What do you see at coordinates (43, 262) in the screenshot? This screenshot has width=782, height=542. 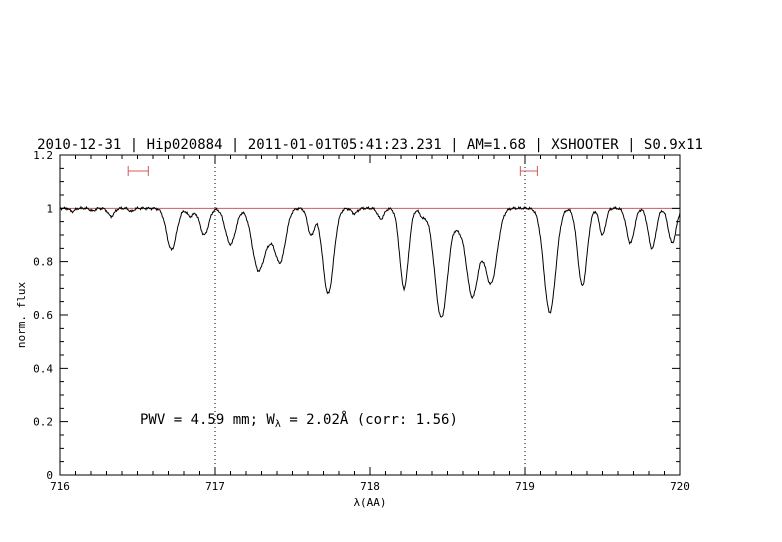 I see `y-tick-label-0.8: 0.8` at bounding box center [43, 262].